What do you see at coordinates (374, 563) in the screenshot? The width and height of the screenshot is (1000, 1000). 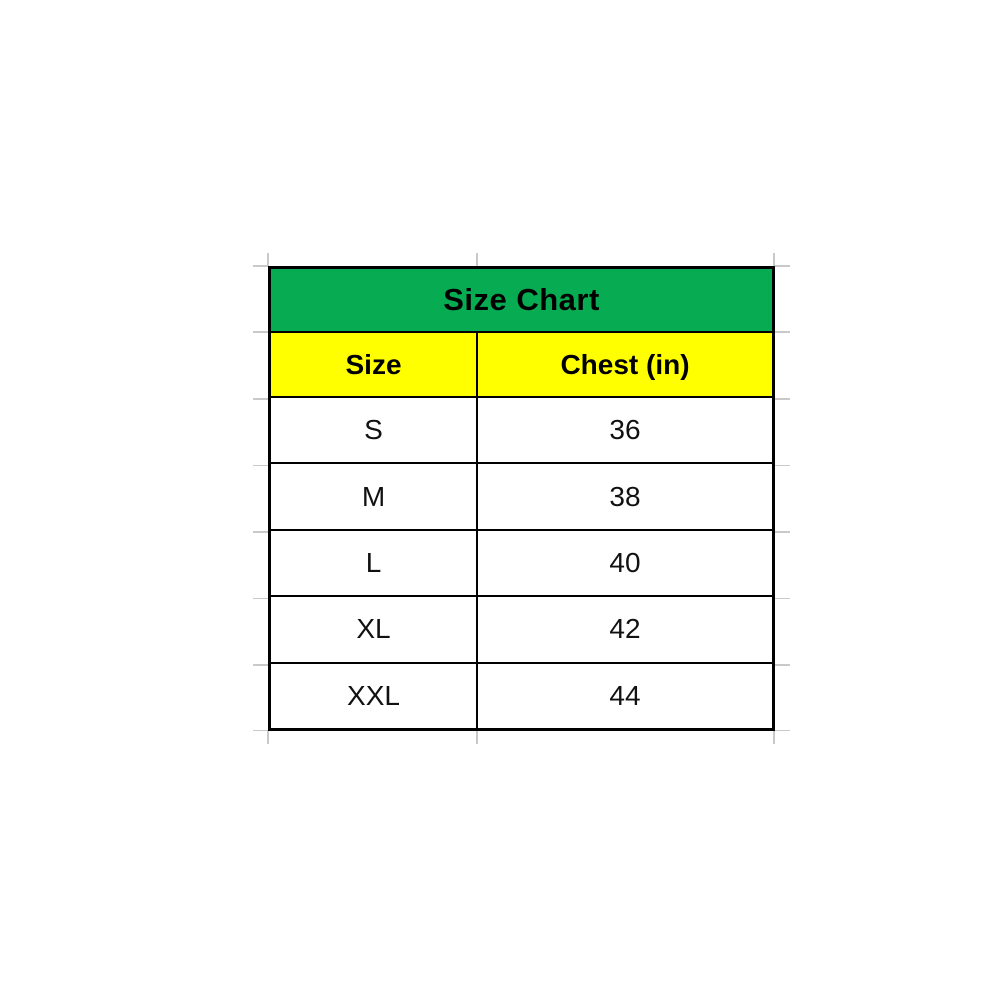 I see `size-cell: L` at bounding box center [374, 563].